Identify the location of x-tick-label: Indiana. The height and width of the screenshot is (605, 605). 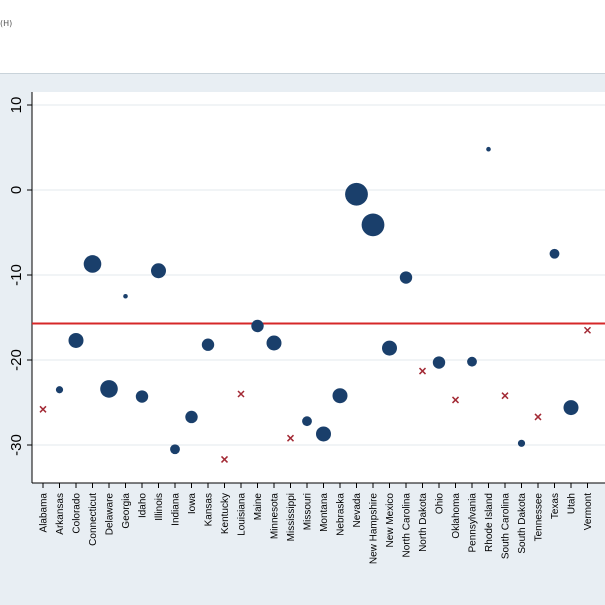
(176, 509).